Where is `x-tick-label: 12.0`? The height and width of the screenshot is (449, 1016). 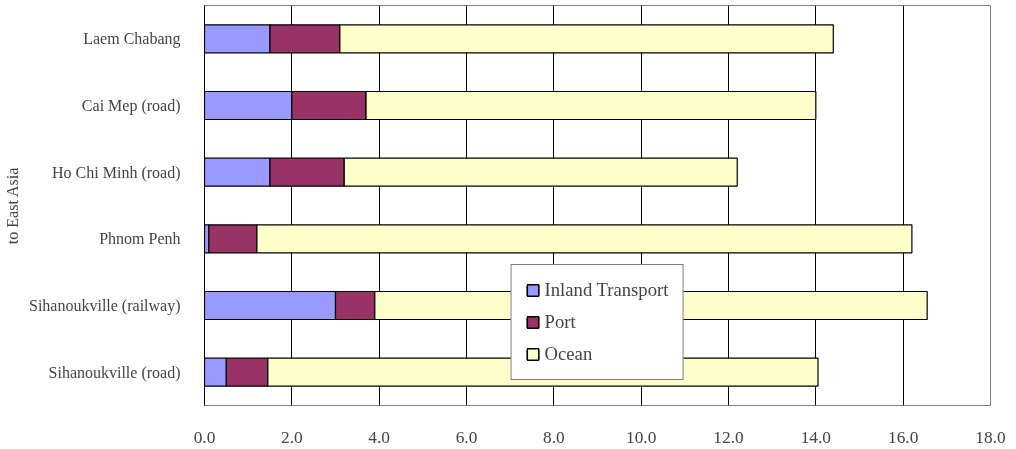 x-tick-label: 12.0 is located at coordinates (728, 437).